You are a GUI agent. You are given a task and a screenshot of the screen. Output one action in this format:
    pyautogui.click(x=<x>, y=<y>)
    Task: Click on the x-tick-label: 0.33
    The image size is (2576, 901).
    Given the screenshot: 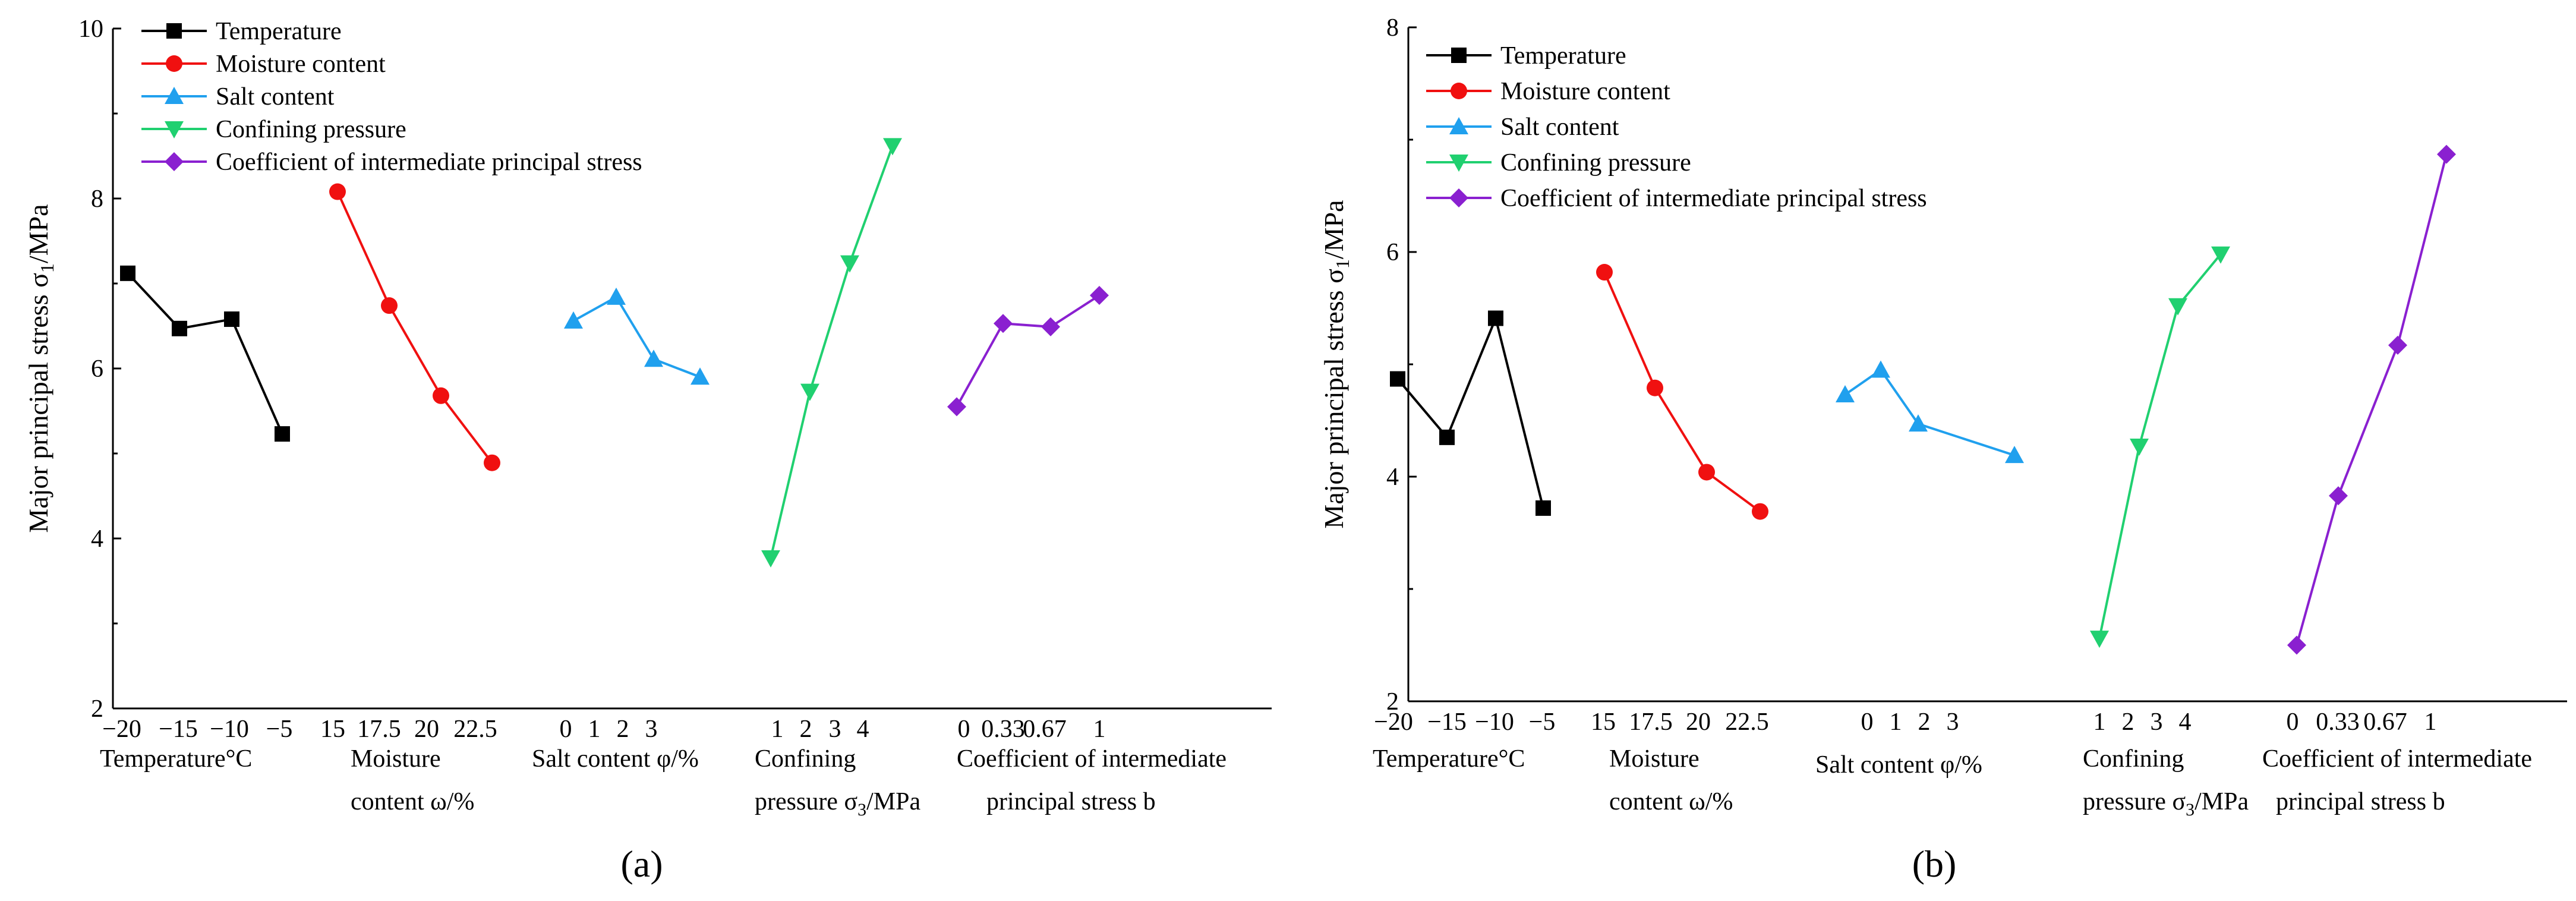 What is the action you would take?
    pyautogui.click(x=1003, y=730)
    